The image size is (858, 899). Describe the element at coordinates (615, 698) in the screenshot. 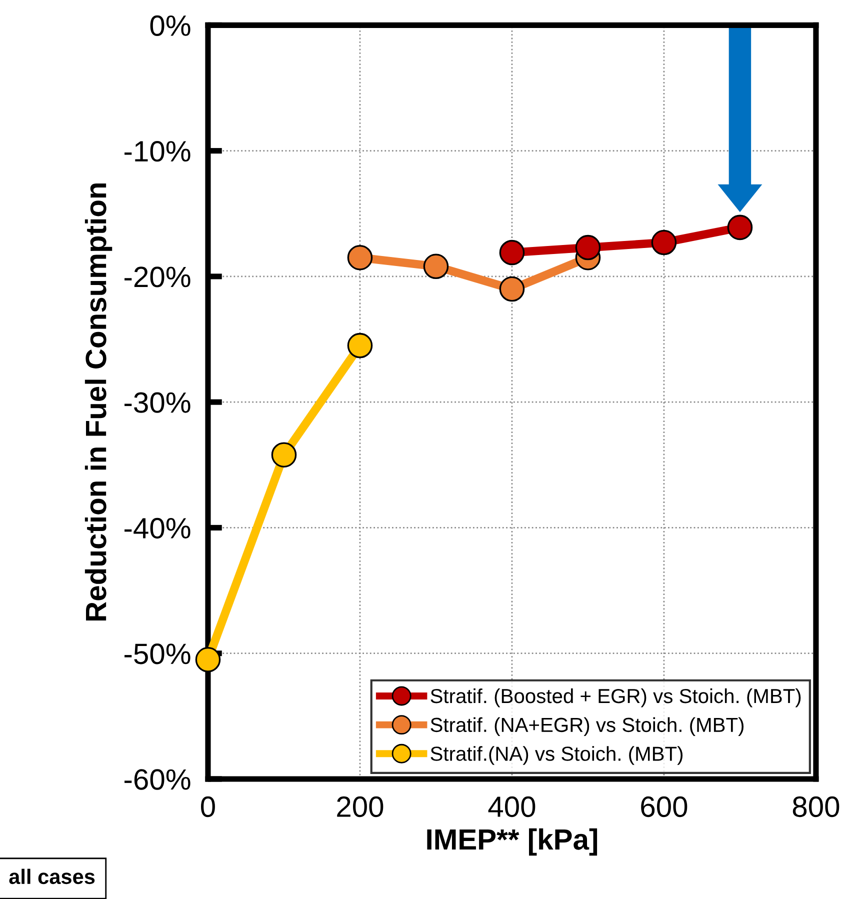

I see `legend-label: Stratif. (Boosted + EGR) vs Stoich. (MBT)` at that location.